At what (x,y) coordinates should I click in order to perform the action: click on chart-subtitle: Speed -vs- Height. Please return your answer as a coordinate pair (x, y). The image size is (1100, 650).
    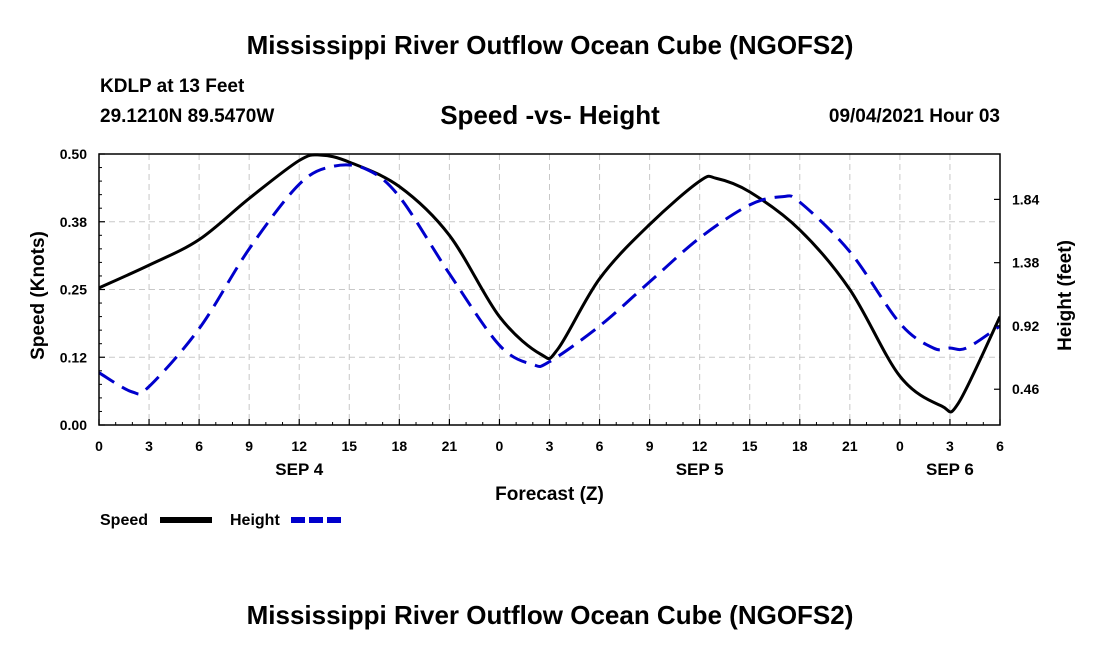
    Looking at the image, I should click on (550, 115).